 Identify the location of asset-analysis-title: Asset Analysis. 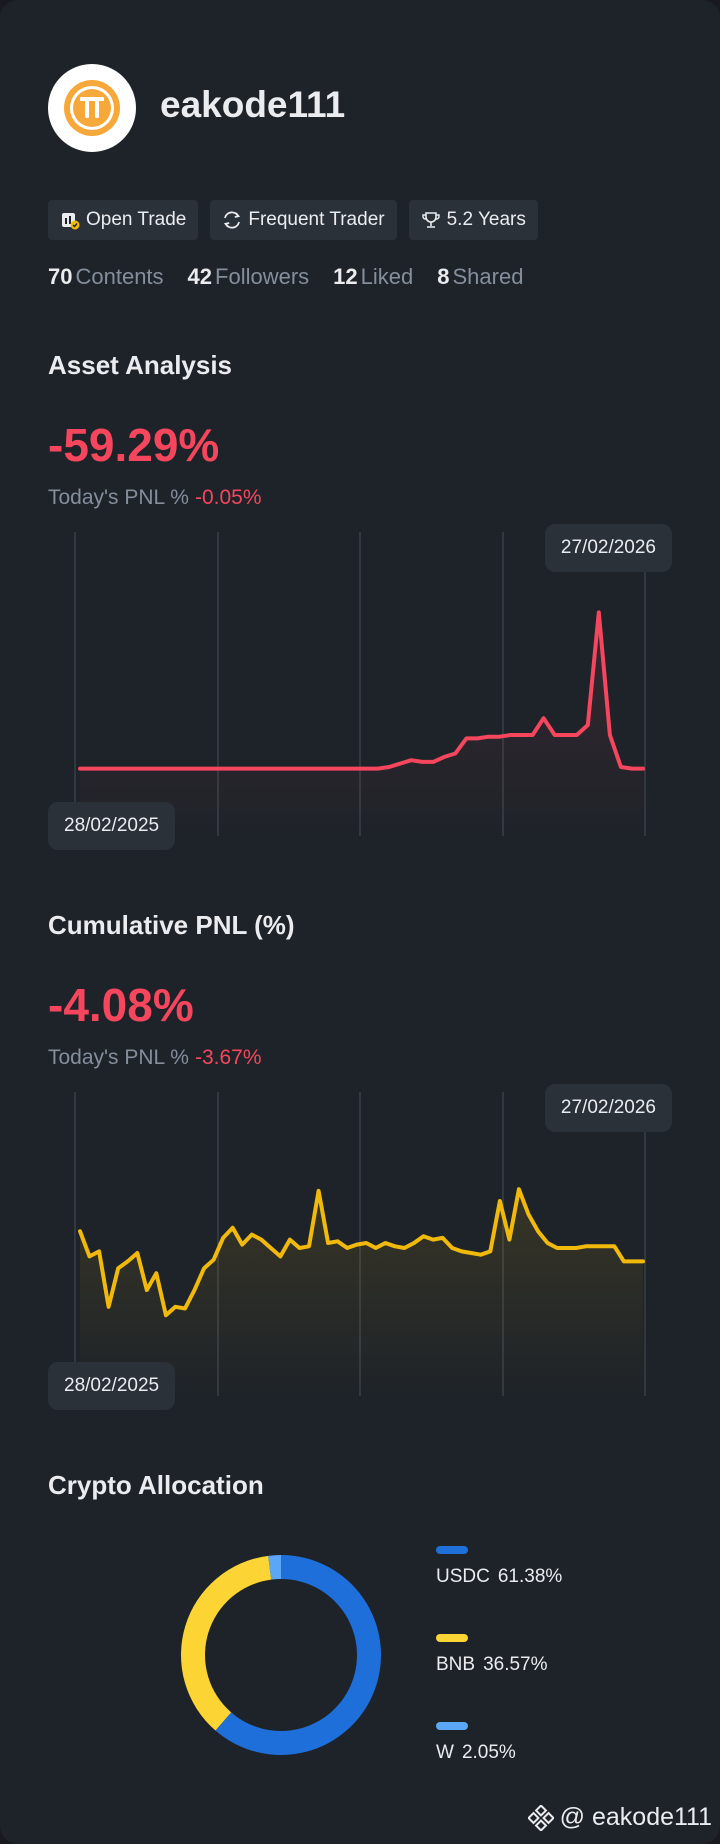
(140, 365).